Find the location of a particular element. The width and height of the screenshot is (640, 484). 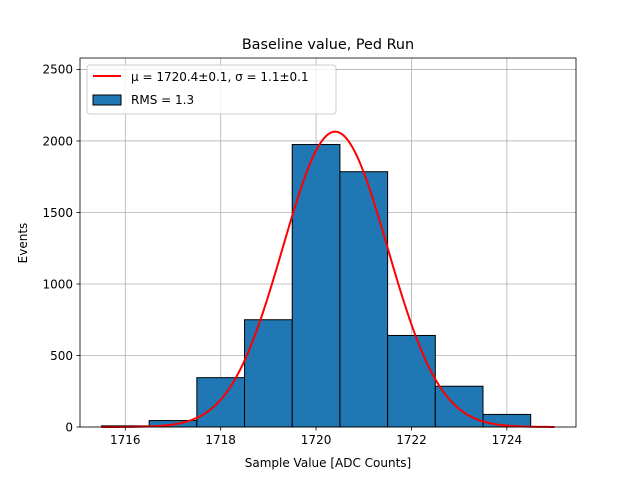

legend-fit-label: μ = 1720.4±0.1, σ = 1.1±0.1 is located at coordinates (220, 77).